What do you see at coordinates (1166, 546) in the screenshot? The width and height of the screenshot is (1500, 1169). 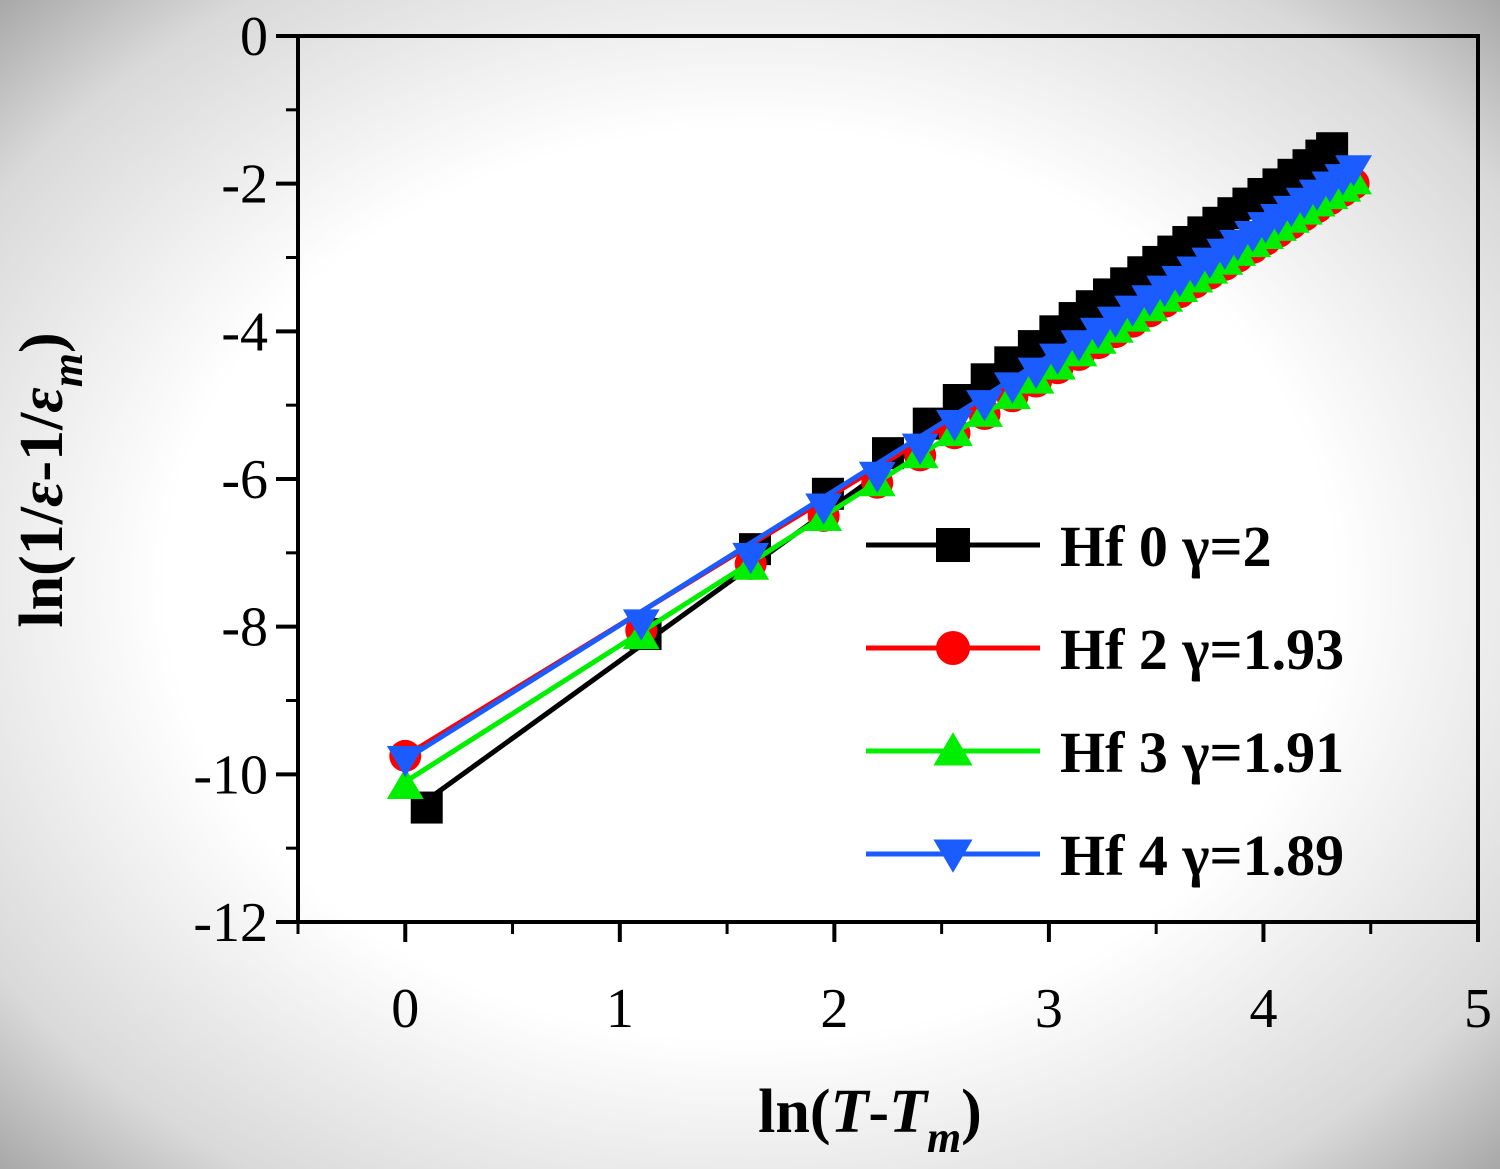 I see `legend-label: Hf 0 γ=2` at bounding box center [1166, 546].